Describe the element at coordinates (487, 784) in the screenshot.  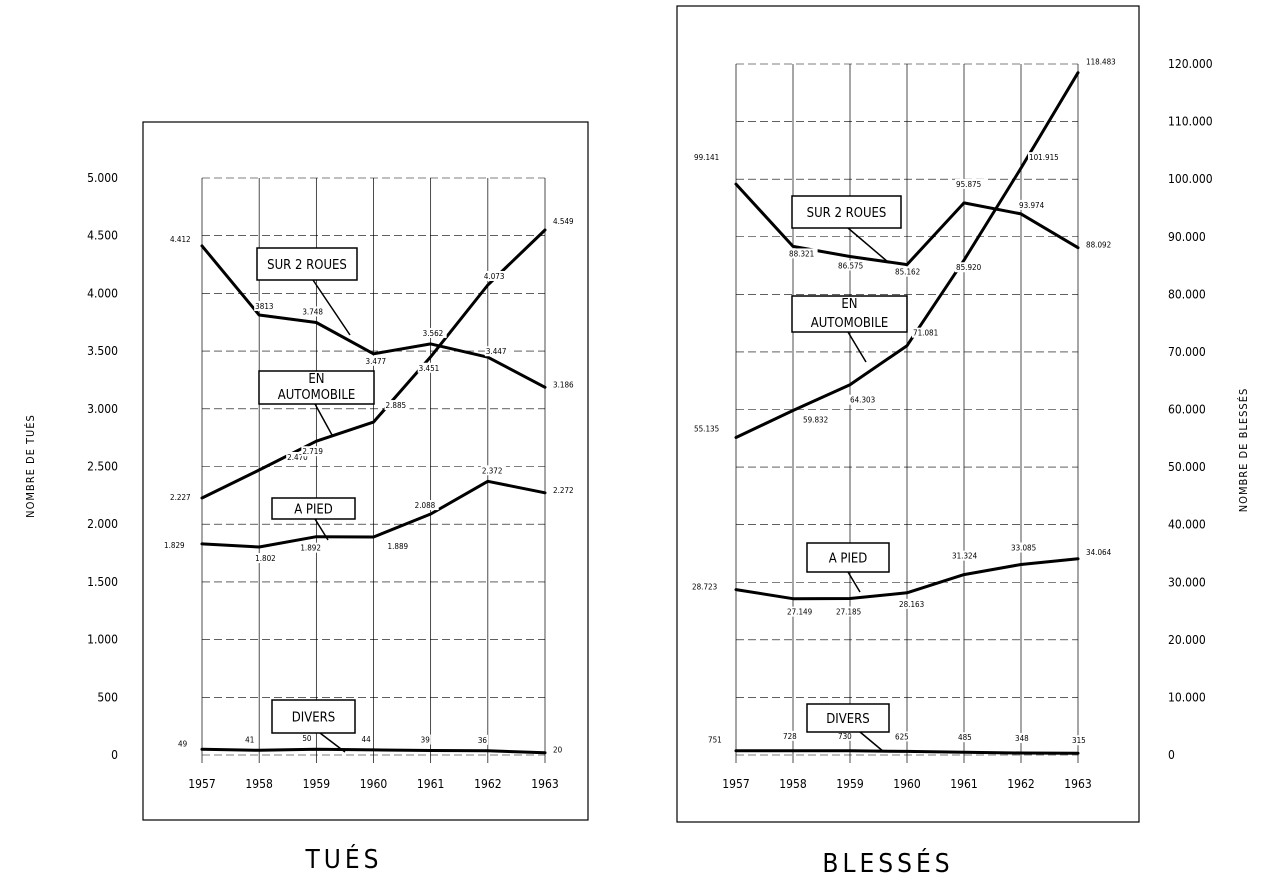
I see `x-tick-label: 1962` at that location.